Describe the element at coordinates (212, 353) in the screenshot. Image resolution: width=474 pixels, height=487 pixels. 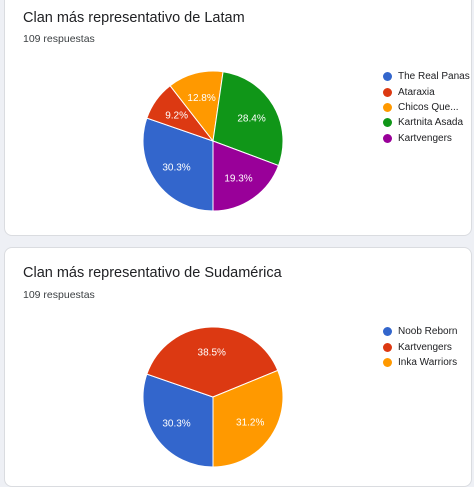
I see `pie-slice-label: 38.5%` at that location.